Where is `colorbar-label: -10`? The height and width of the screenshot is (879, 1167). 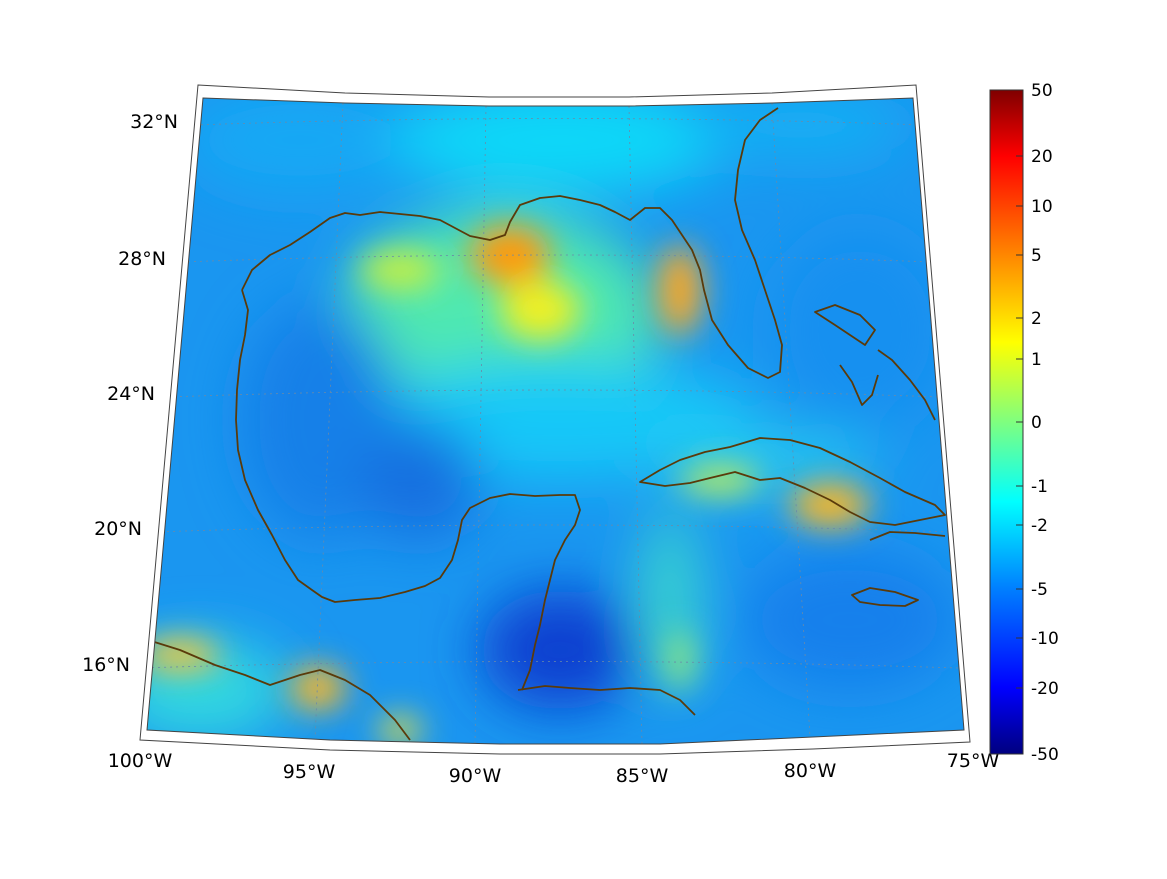 colorbar-label: -10 is located at coordinates (1045, 639).